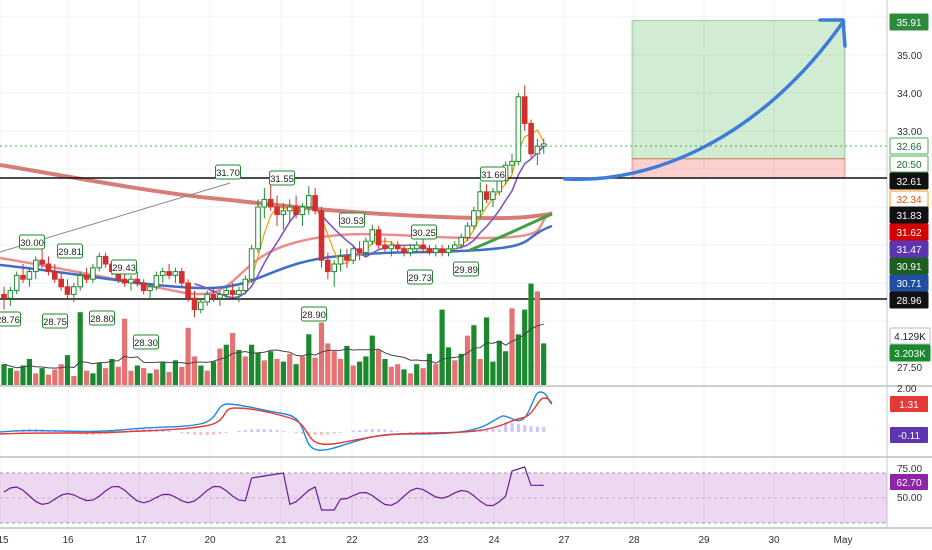 This screenshot has height=550, width=932. Describe the element at coordinates (369, 222) in the screenshot. I see `ma-fast-line` at that location.